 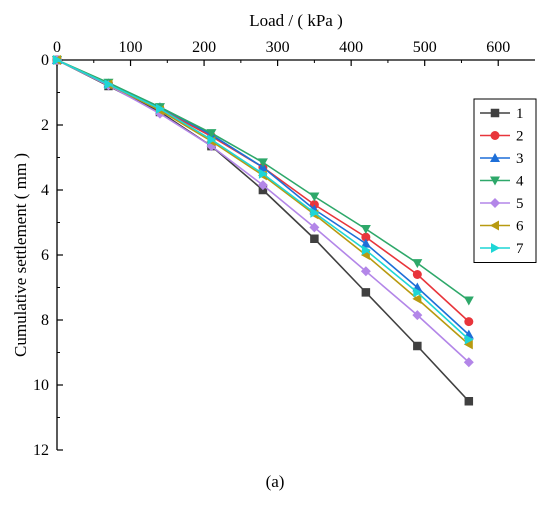 What do you see at coordinates (520, 249) in the screenshot?
I see `legend-label: 7` at bounding box center [520, 249].